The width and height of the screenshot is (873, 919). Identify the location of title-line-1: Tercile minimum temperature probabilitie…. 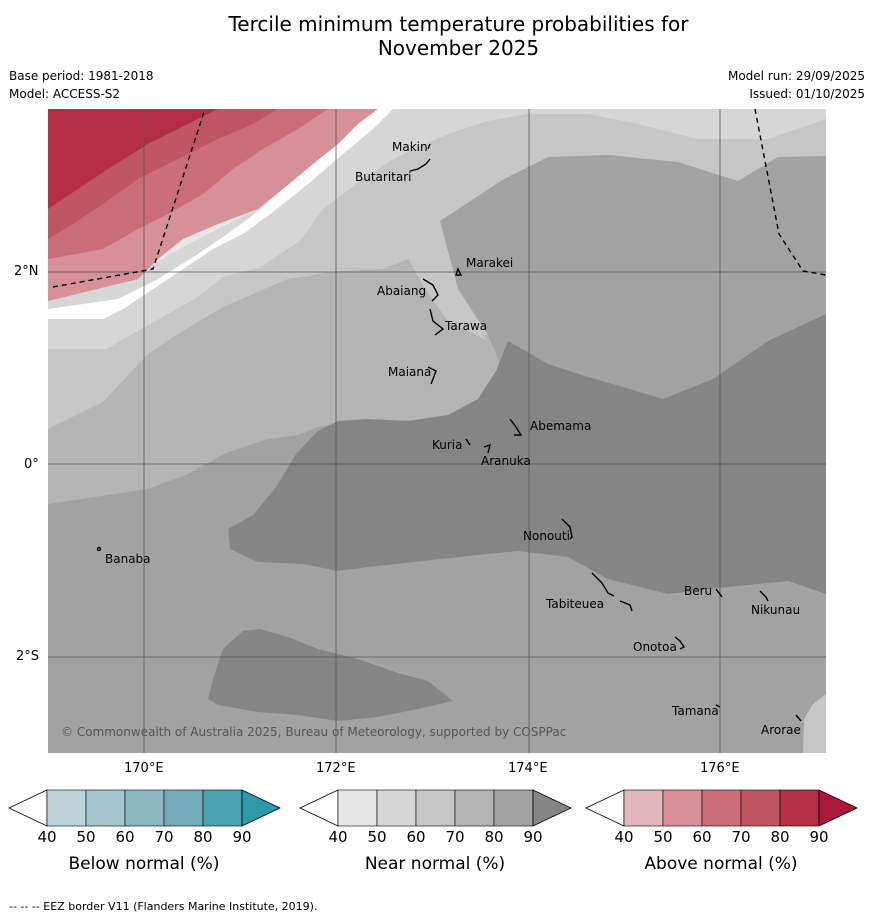
(458, 24).